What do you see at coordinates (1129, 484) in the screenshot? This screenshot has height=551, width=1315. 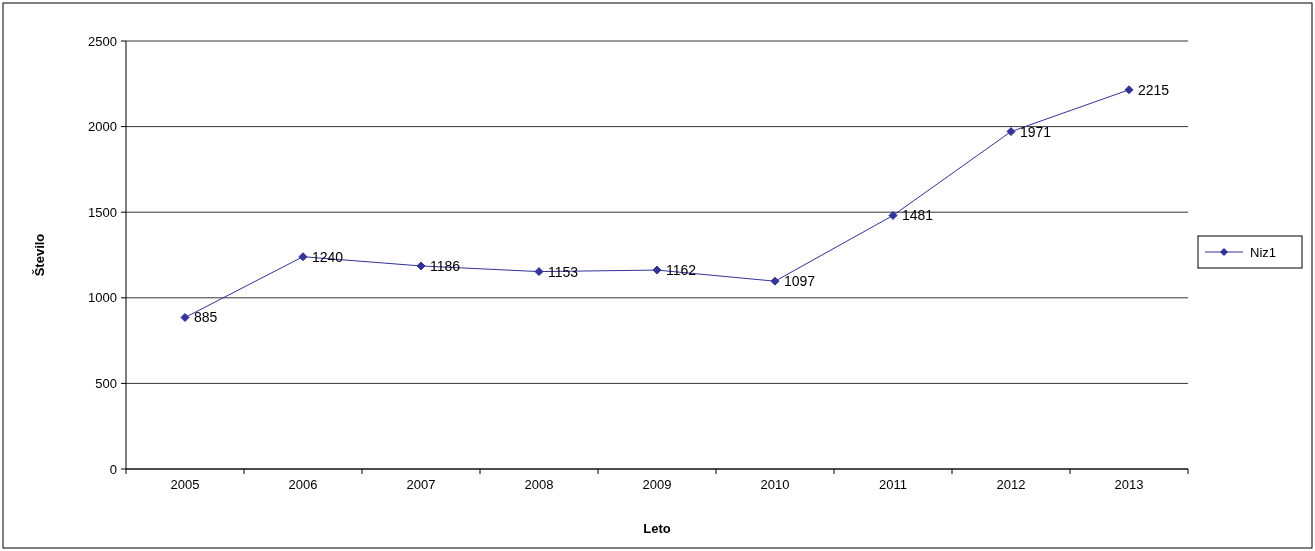 I see `x-tick-label: 2013` at bounding box center [1129, 484].